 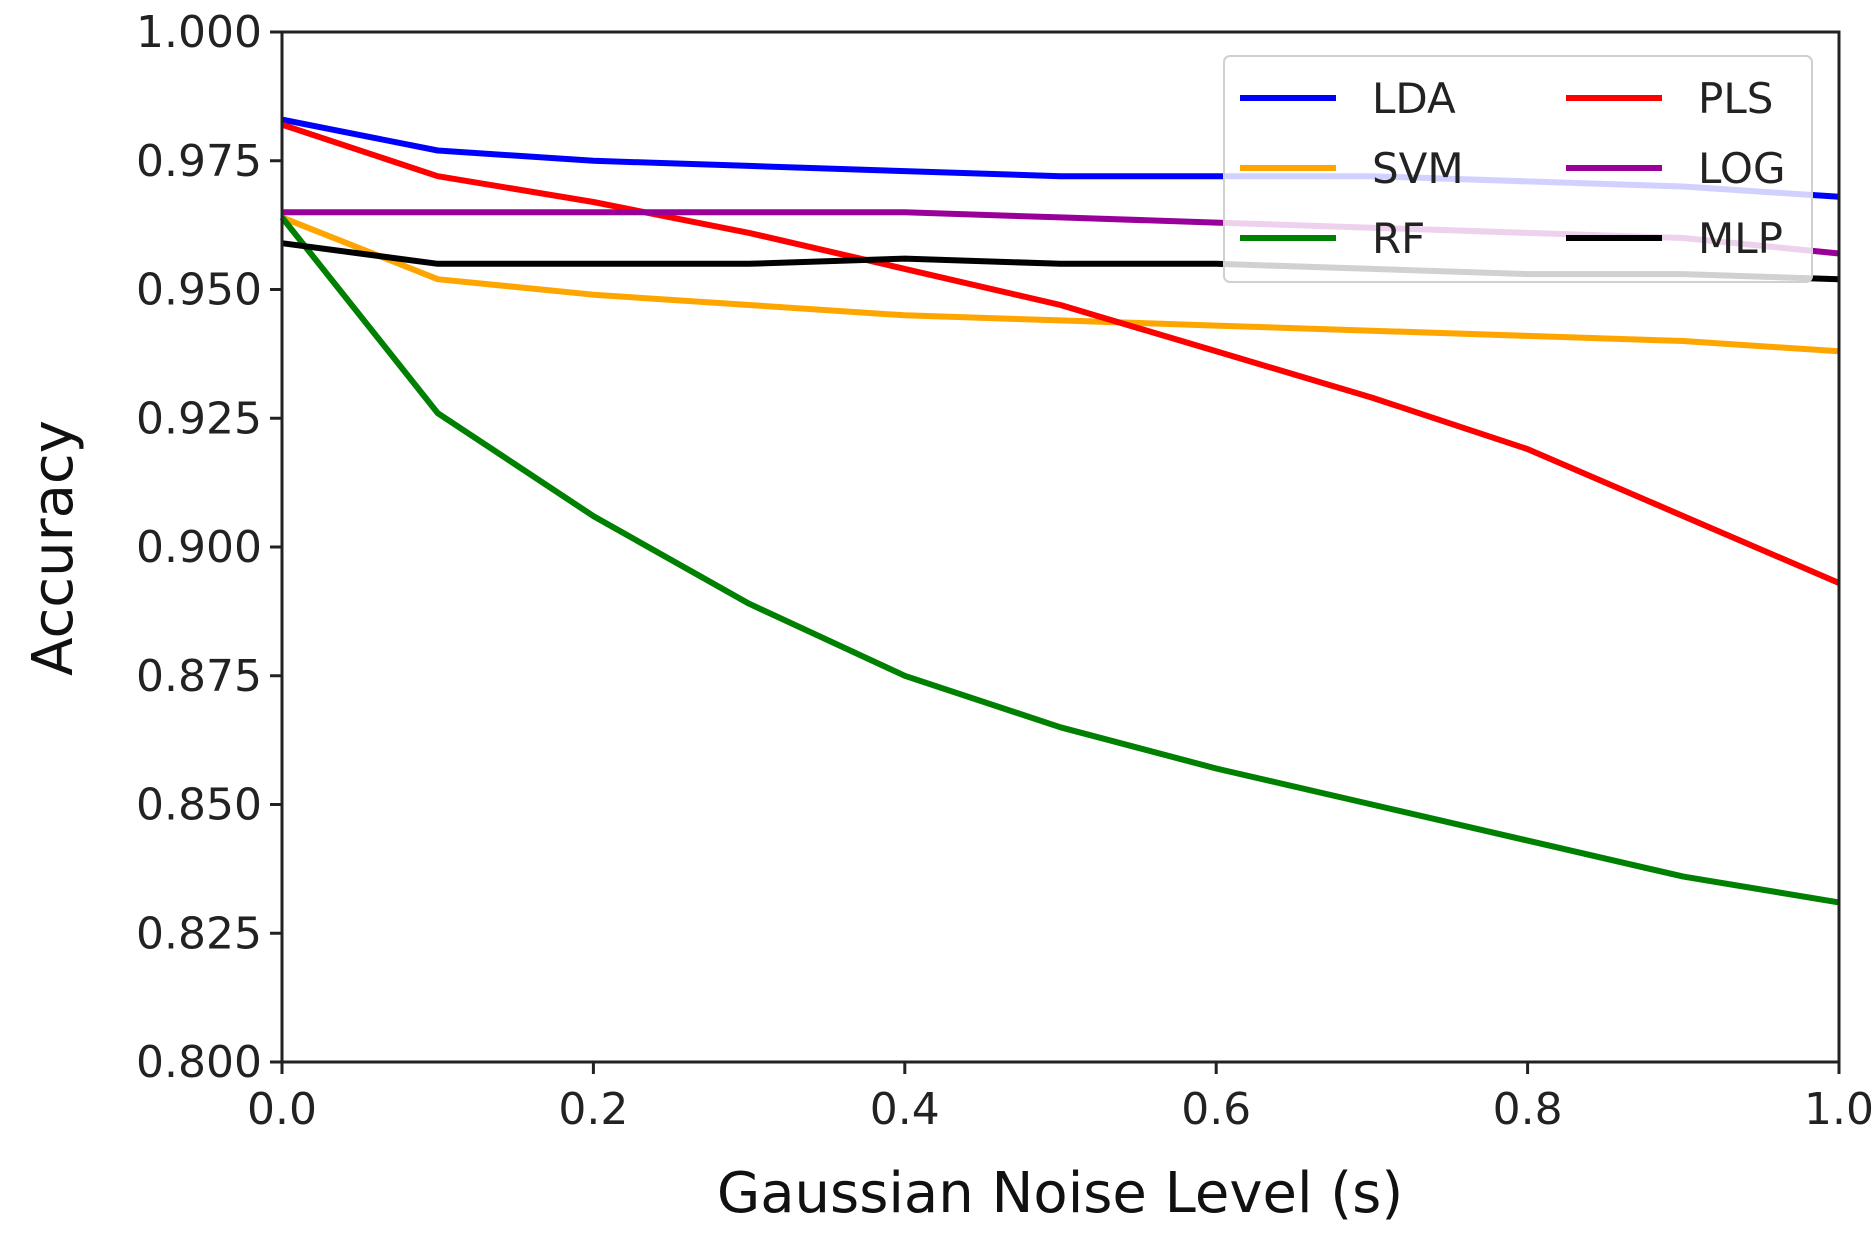 What do you see at coordinates (905, 1109) in the screenshot?
I see `x-tick-label: 0.4` at bounding box center [905, 1109].